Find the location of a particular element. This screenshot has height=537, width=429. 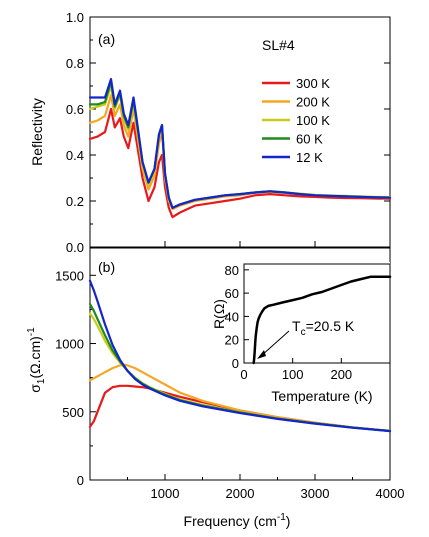

panel-b-x-tick-label: 1000 is located at coordinates (165, 493).